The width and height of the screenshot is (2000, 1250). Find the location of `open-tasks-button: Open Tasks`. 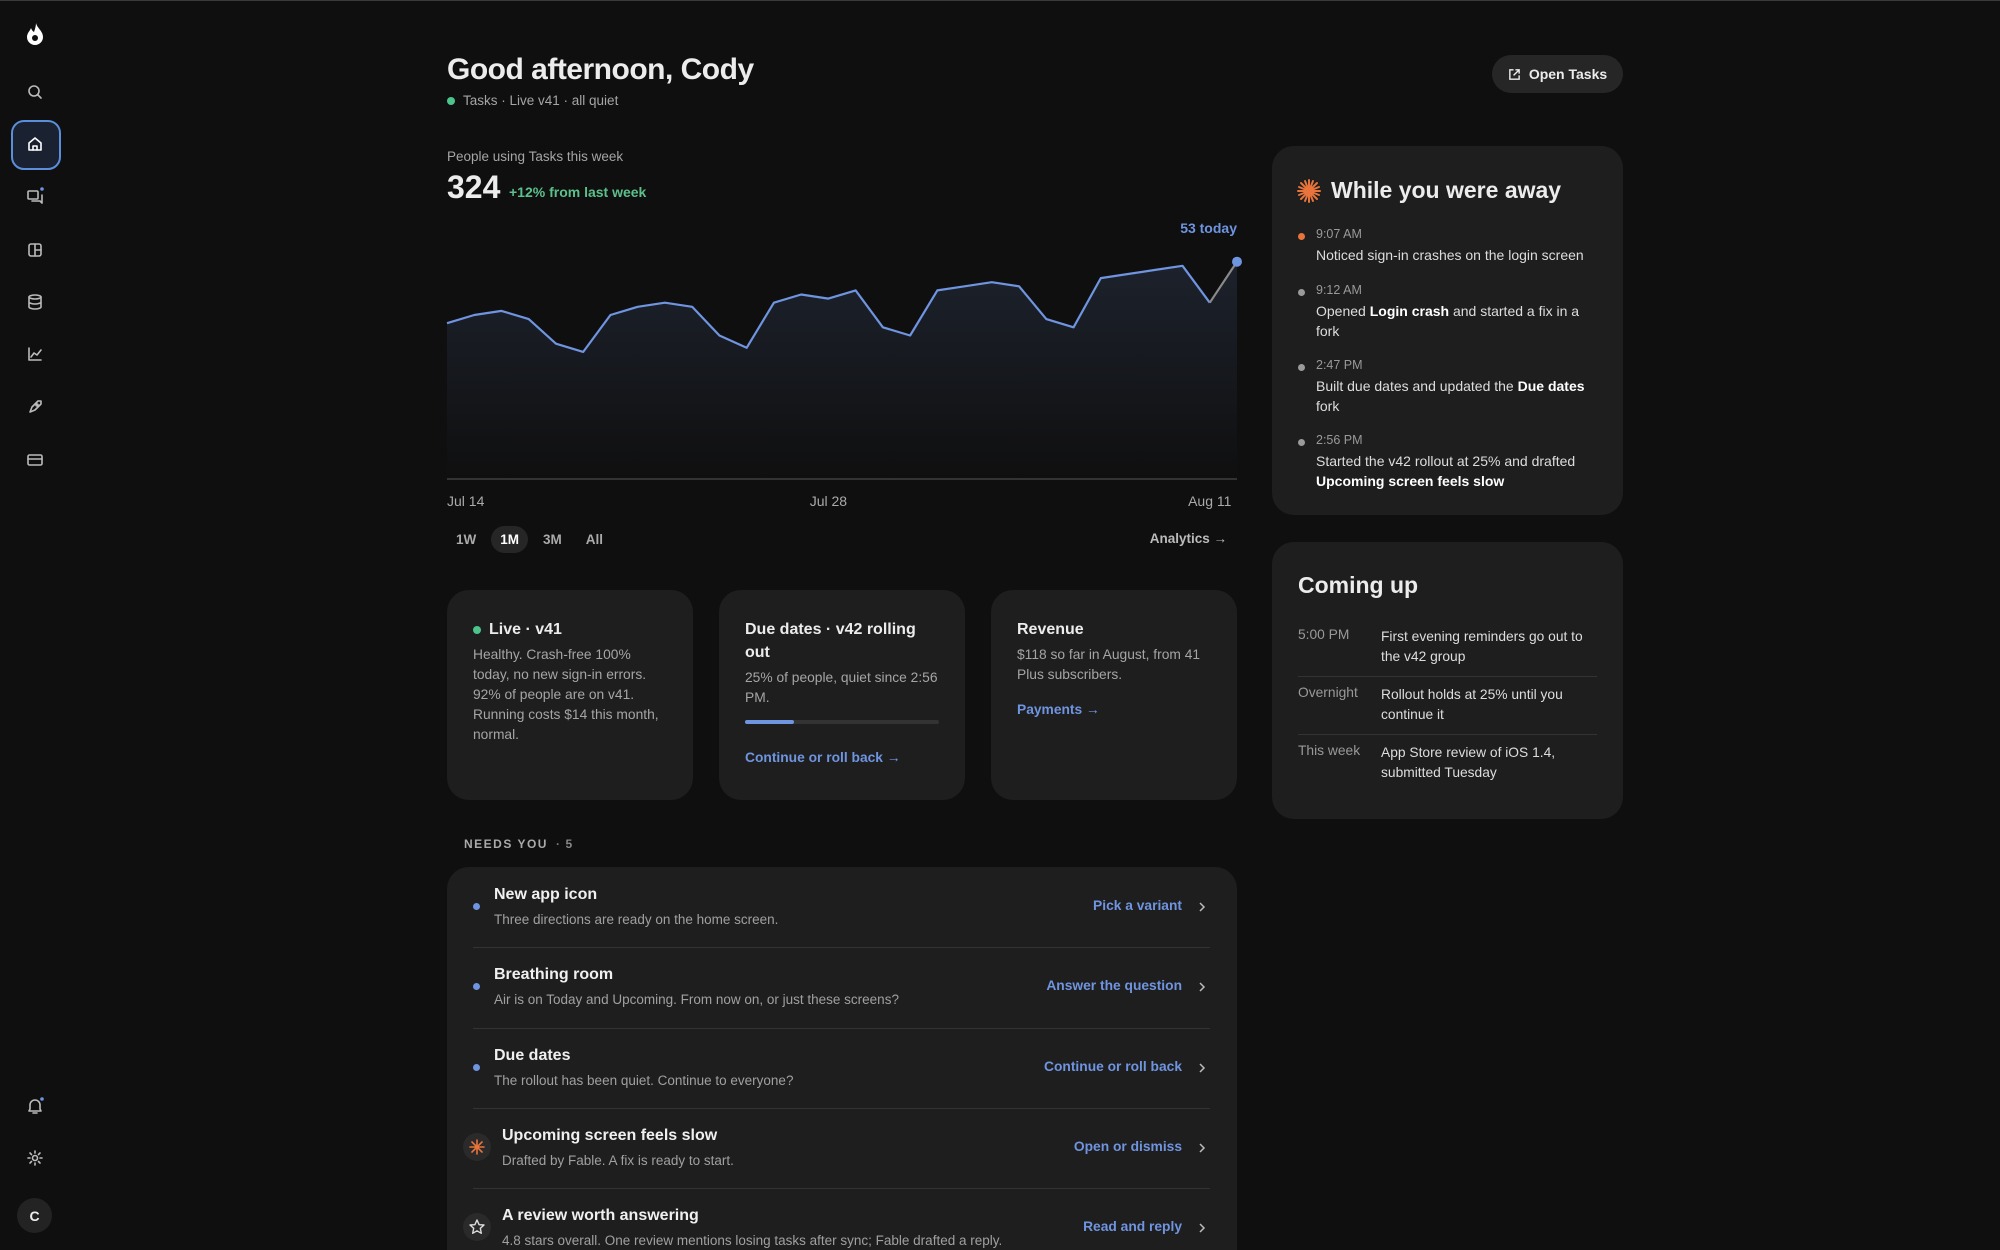

open-tasks-button: Open Tasks is located at coordinates (1557, 74).